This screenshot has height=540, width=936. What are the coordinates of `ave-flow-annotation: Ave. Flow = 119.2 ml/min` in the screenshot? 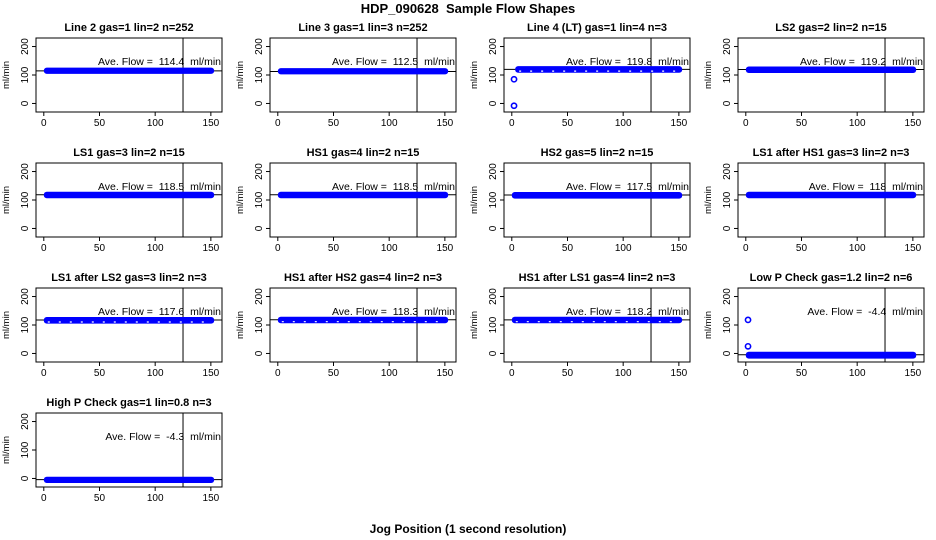 It's located at (861, 62).